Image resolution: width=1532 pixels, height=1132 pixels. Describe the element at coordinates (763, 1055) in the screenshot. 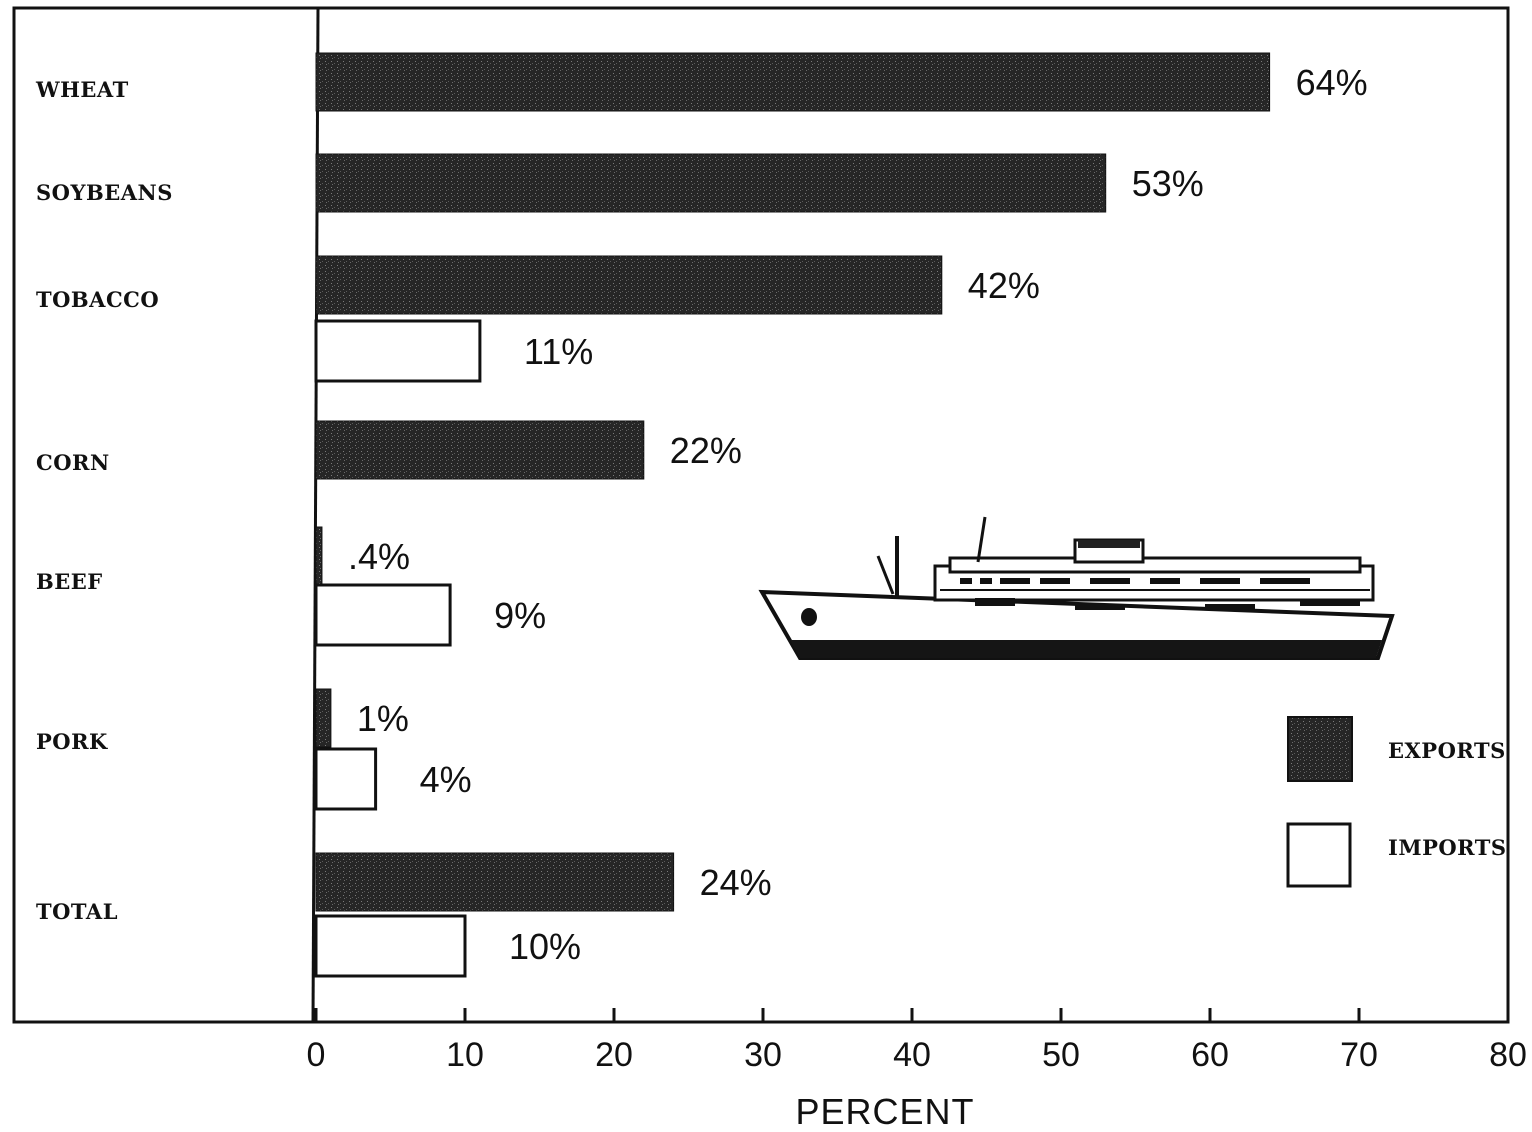

I see `x-tick-label-30: 30` at that location.